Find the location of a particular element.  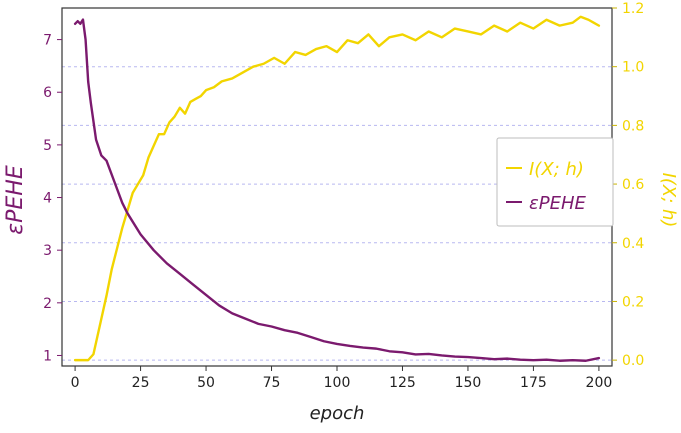

legend: I(X; h) εPEHE is located at coordinates (555, 182).